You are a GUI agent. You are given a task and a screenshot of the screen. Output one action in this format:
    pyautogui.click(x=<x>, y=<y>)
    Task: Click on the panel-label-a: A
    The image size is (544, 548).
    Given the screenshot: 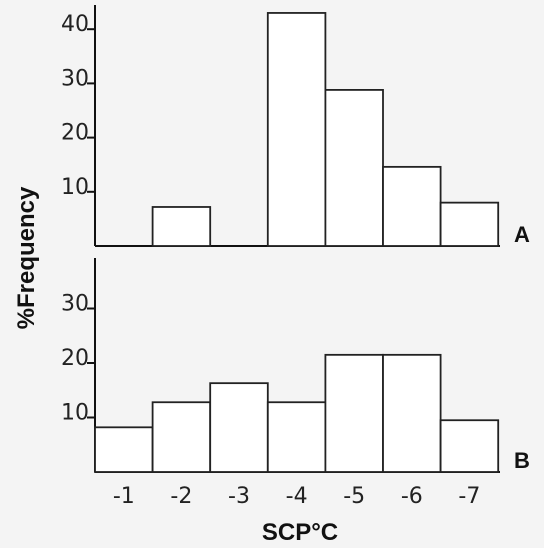 What is the action you would take?
    pyautogui.click(x=522, y=234)
    